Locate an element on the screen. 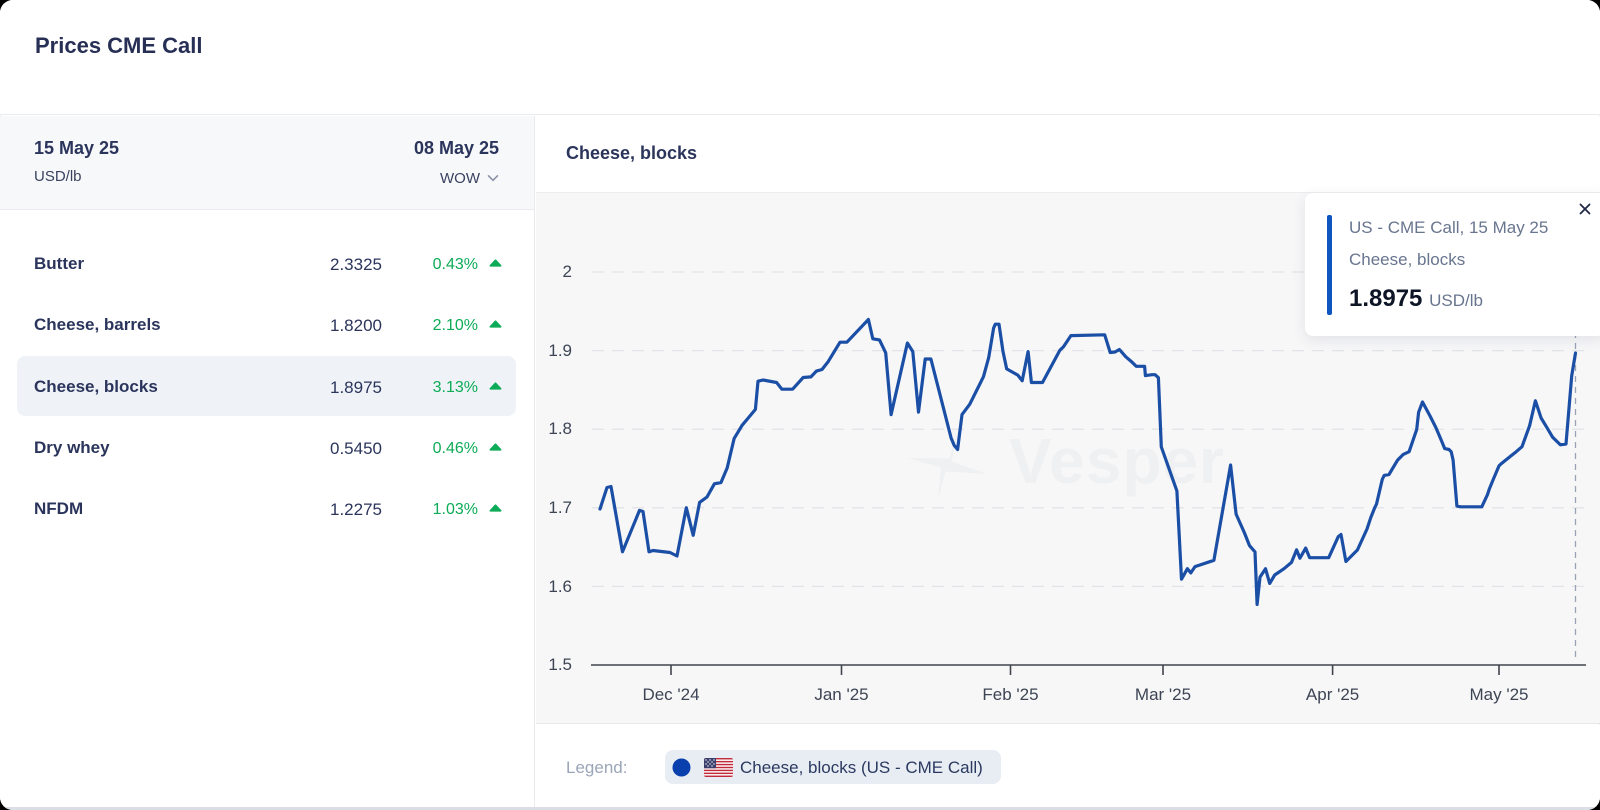 The width and height of the screenshot is (1600, 810). svg-text: Vesper is located at coordinates (1117, 461).